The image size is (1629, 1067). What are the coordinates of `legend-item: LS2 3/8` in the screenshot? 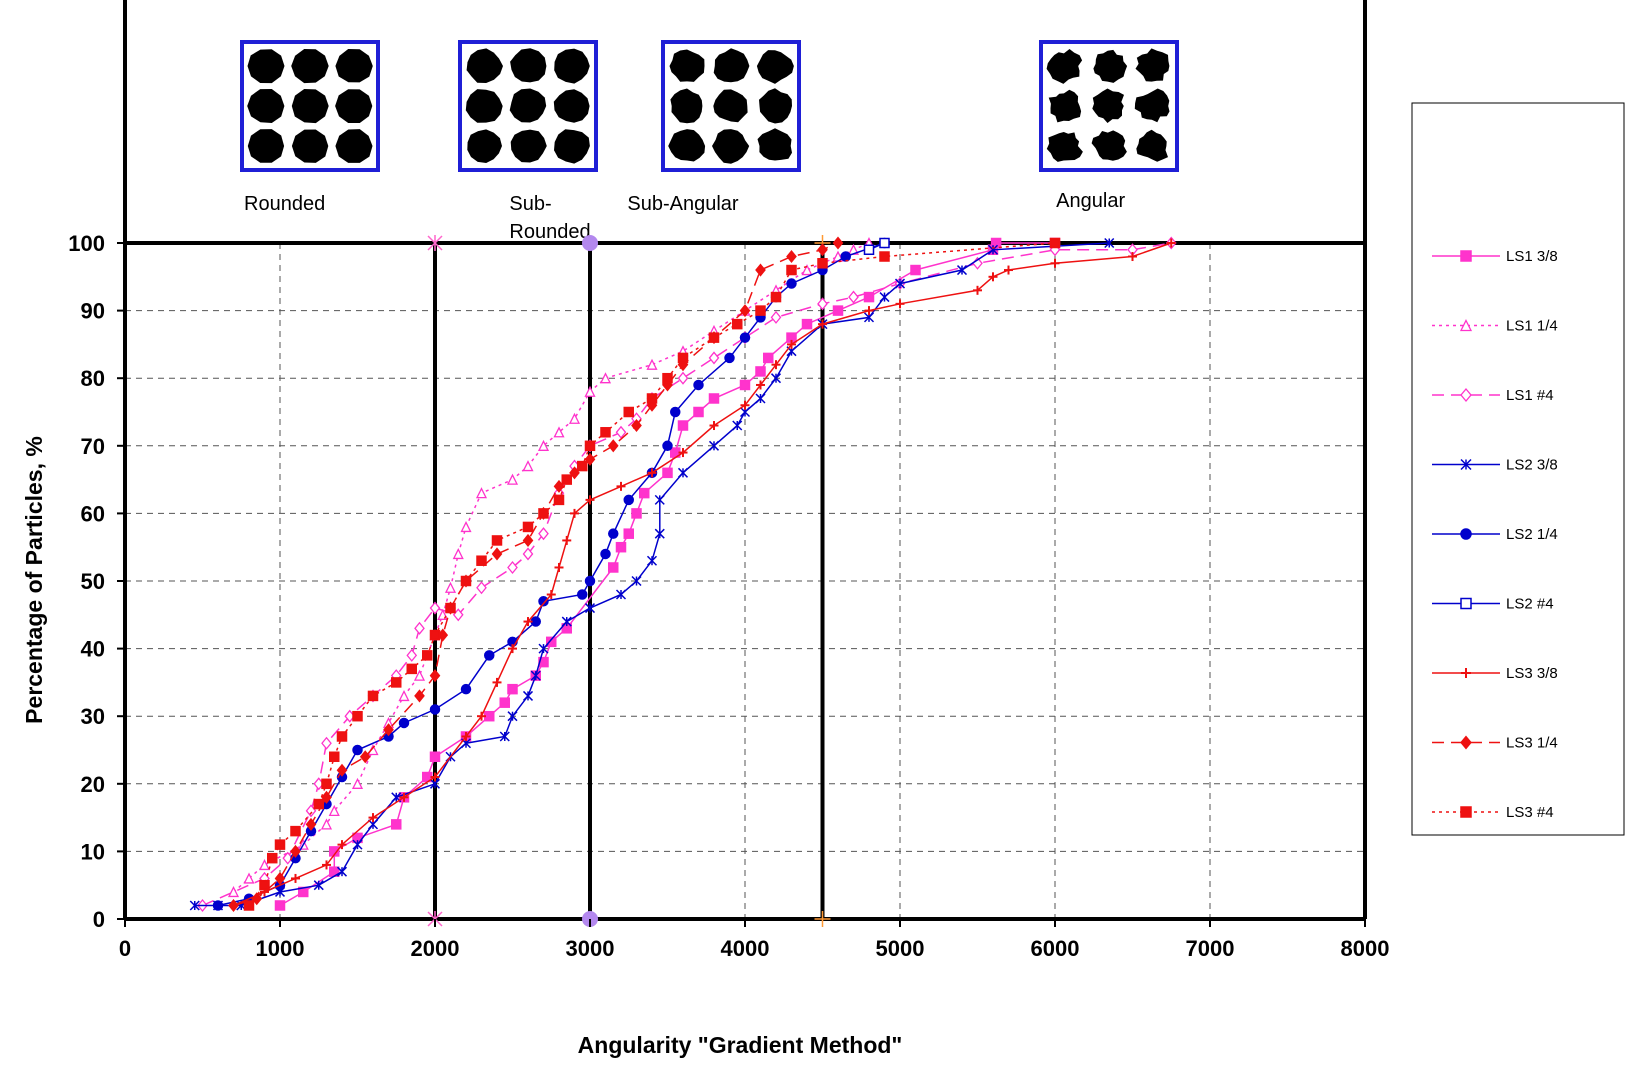 It's located at (1495, 465).